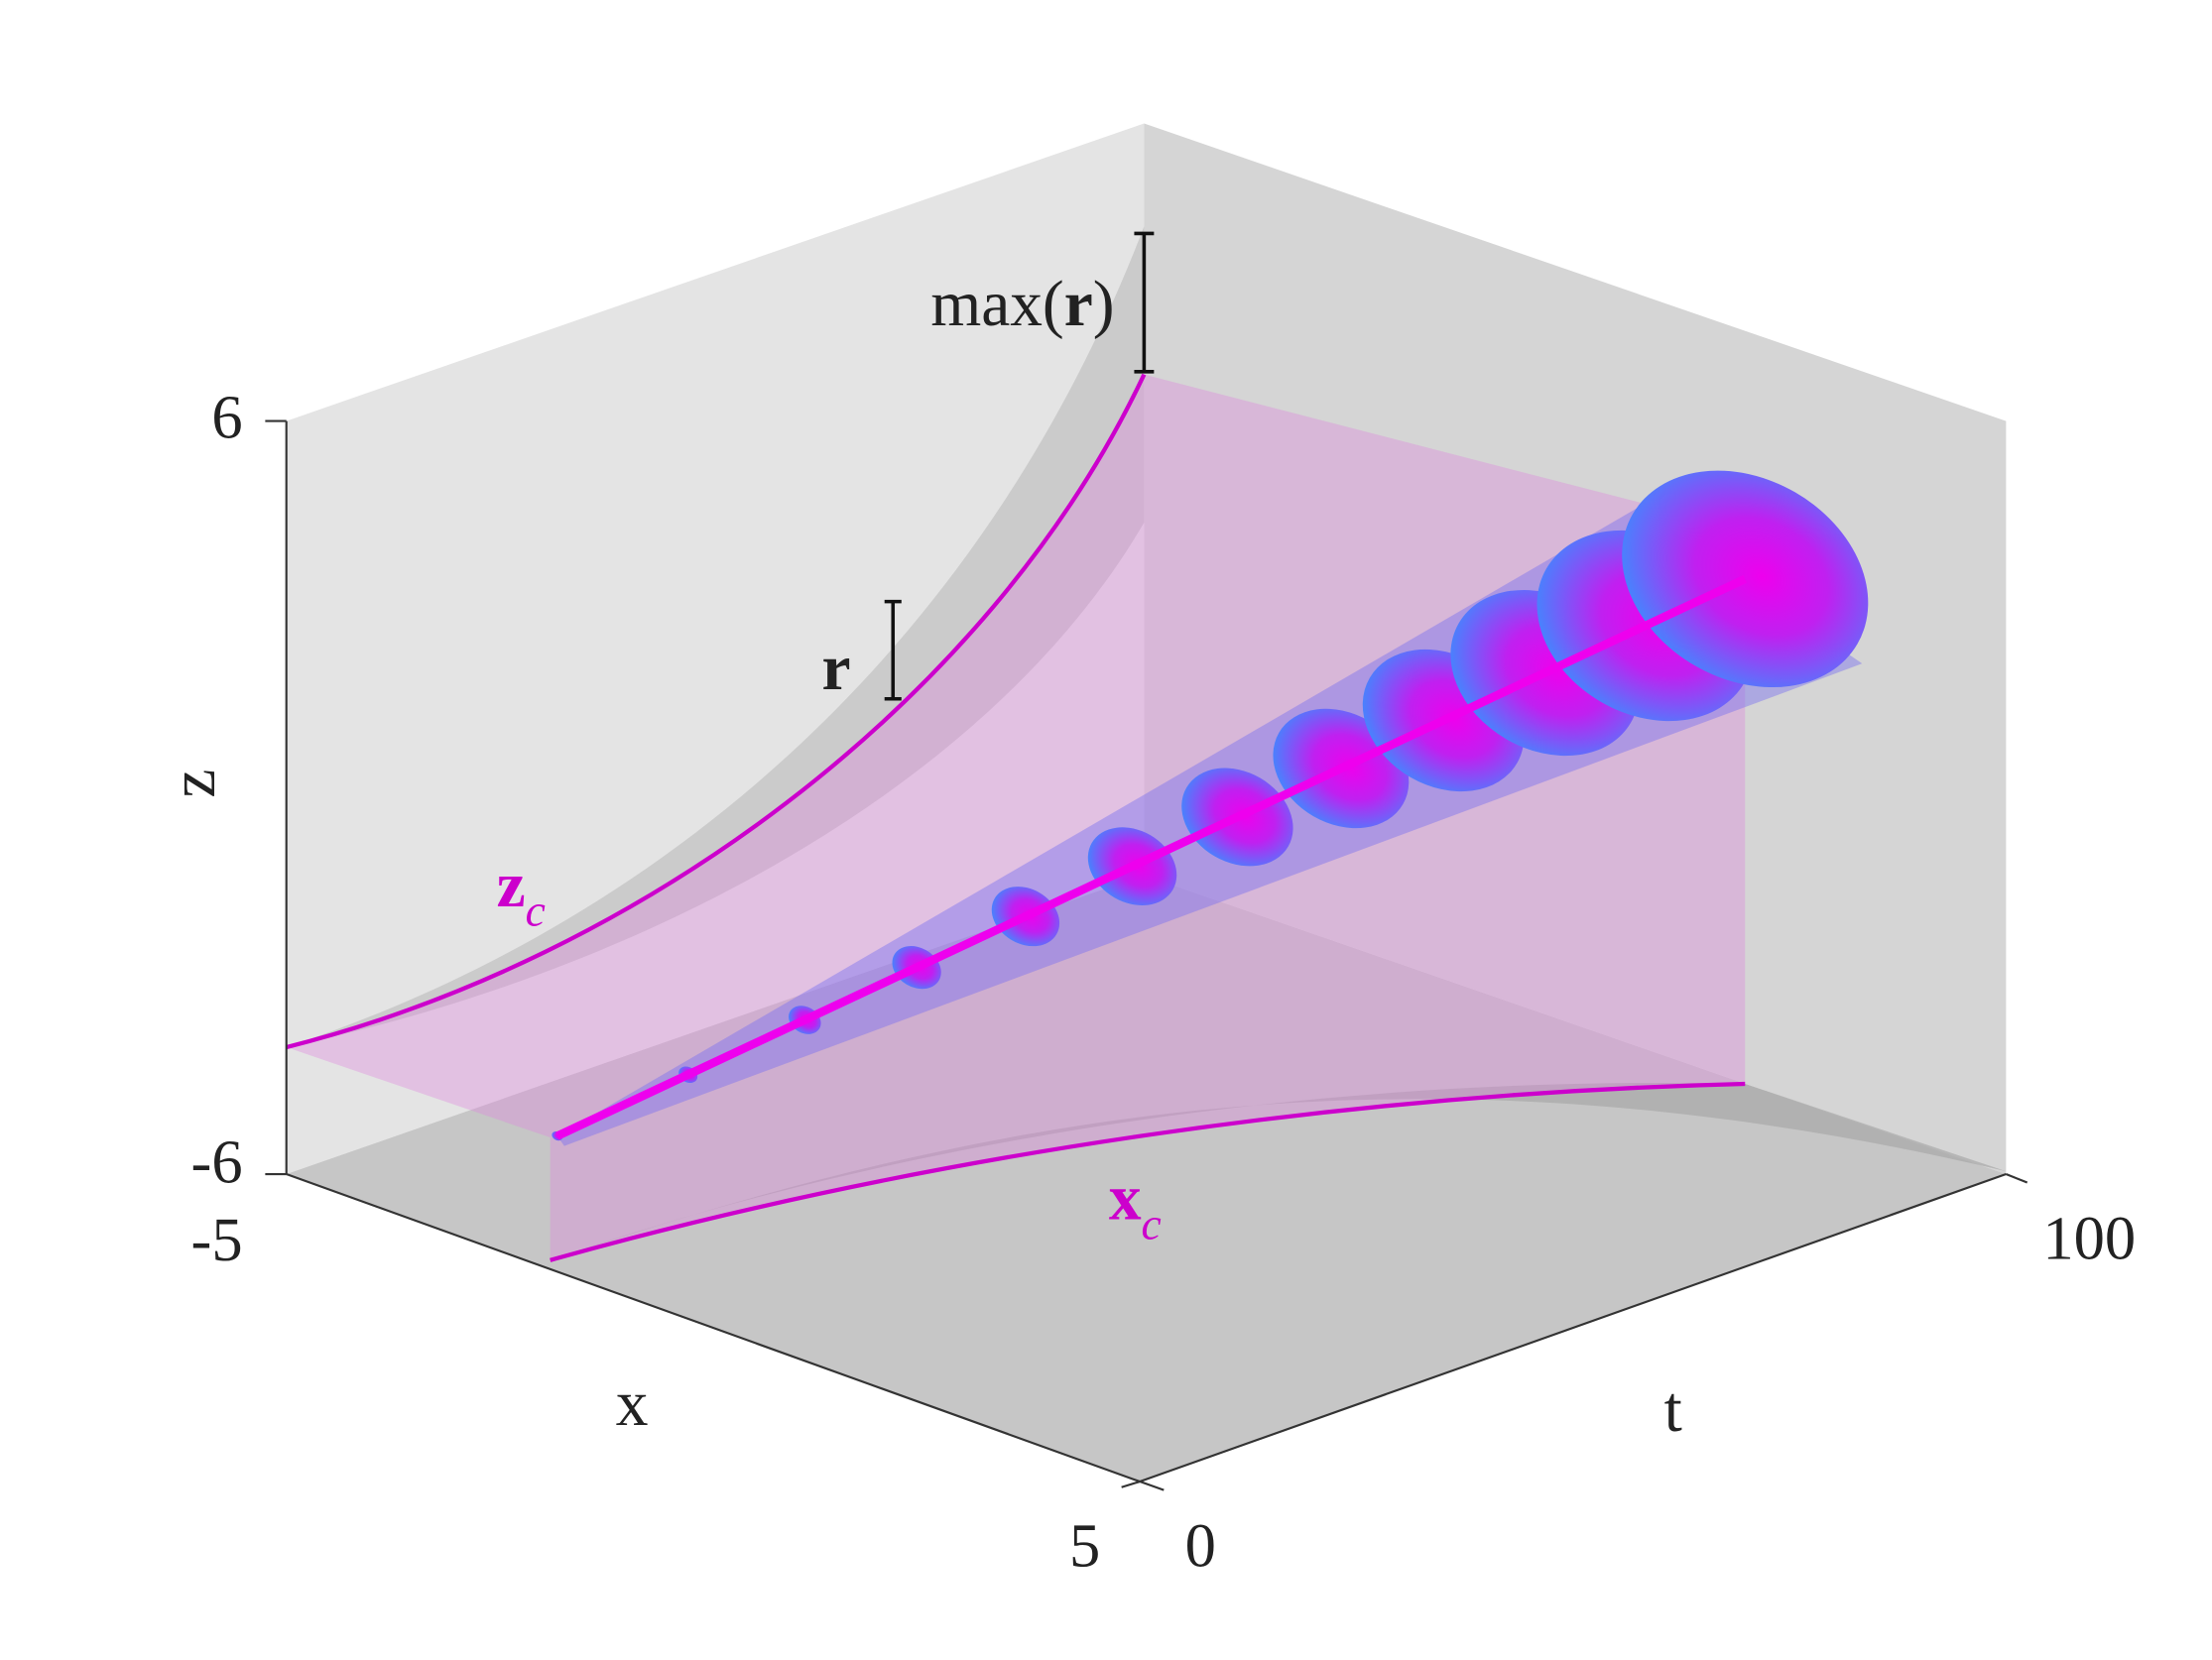  I want to click on z-axis-label: z, so click(193, 784).